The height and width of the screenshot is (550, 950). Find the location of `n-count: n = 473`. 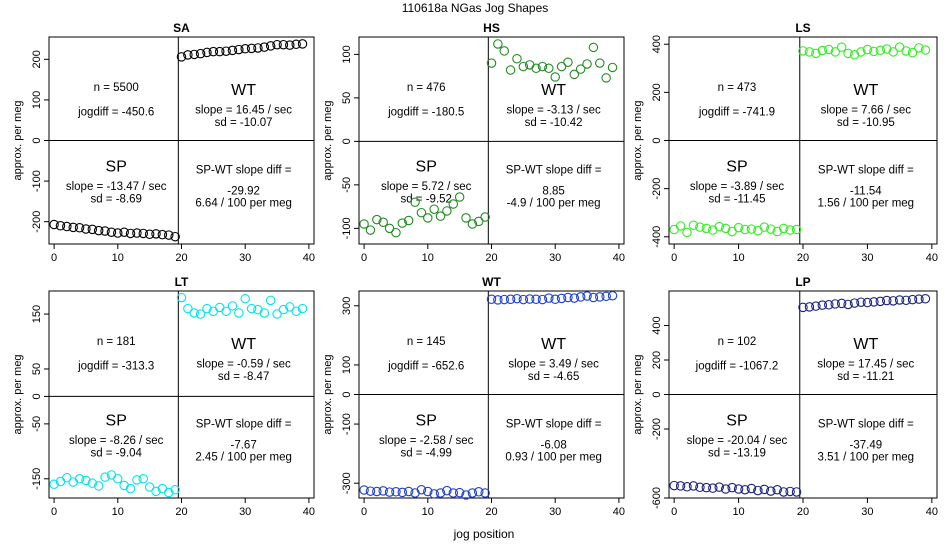

n-count: n = 473 is located at coordinates (737, 88).